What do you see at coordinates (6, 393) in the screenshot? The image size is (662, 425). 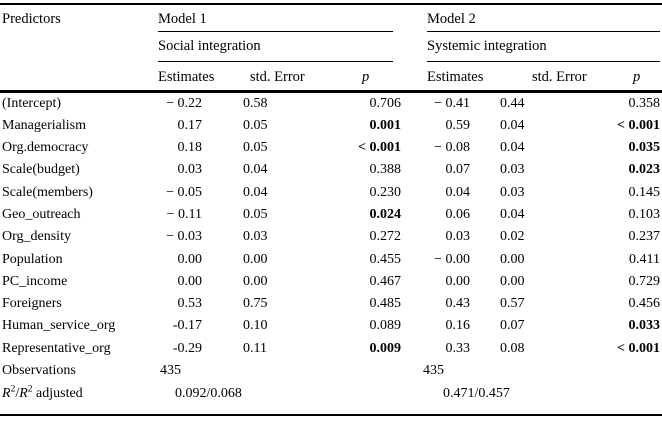 I see `r-squared-label-r1: R` at bounding box center [6, 393].